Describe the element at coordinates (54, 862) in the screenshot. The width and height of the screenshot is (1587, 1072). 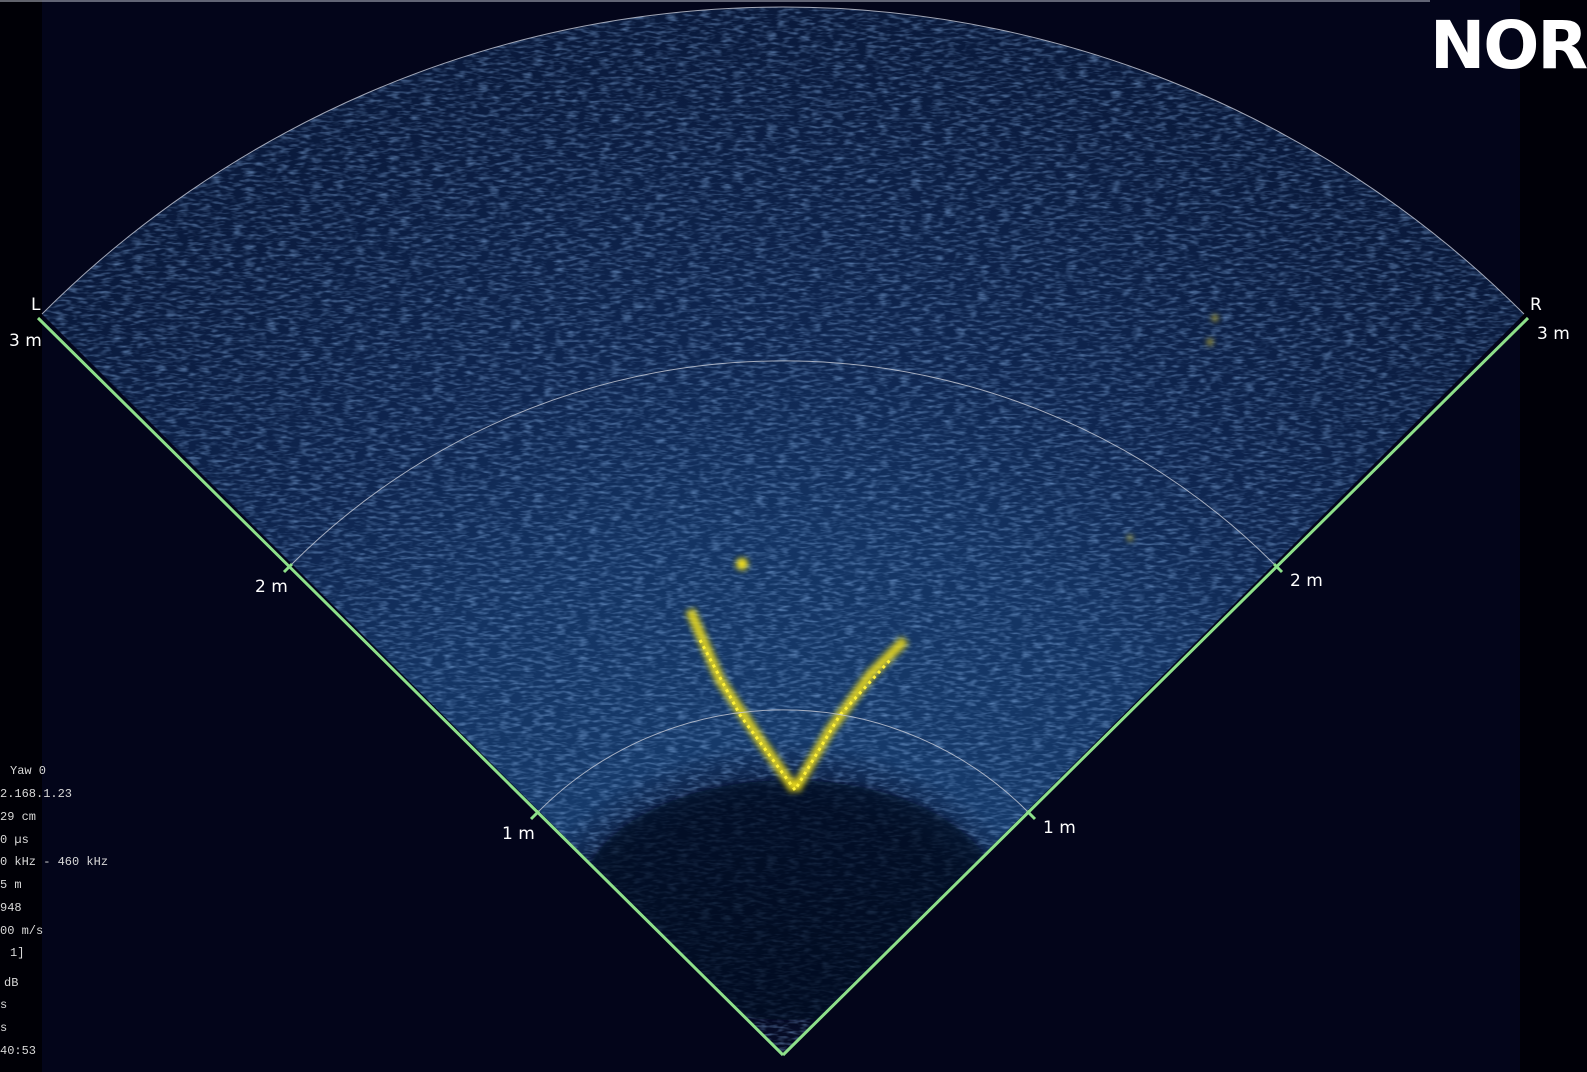
I see `info-line: 0 kHz - 460 kHz` at that location.